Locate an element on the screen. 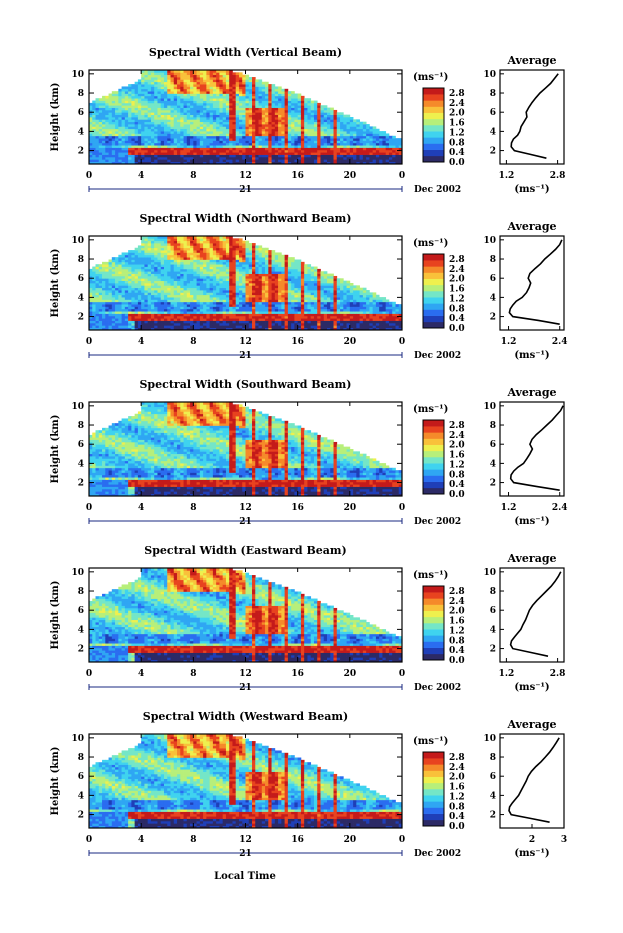 The image size is (623, 933). y-axis-label: Height (km) is located at coordinates (55, 449).